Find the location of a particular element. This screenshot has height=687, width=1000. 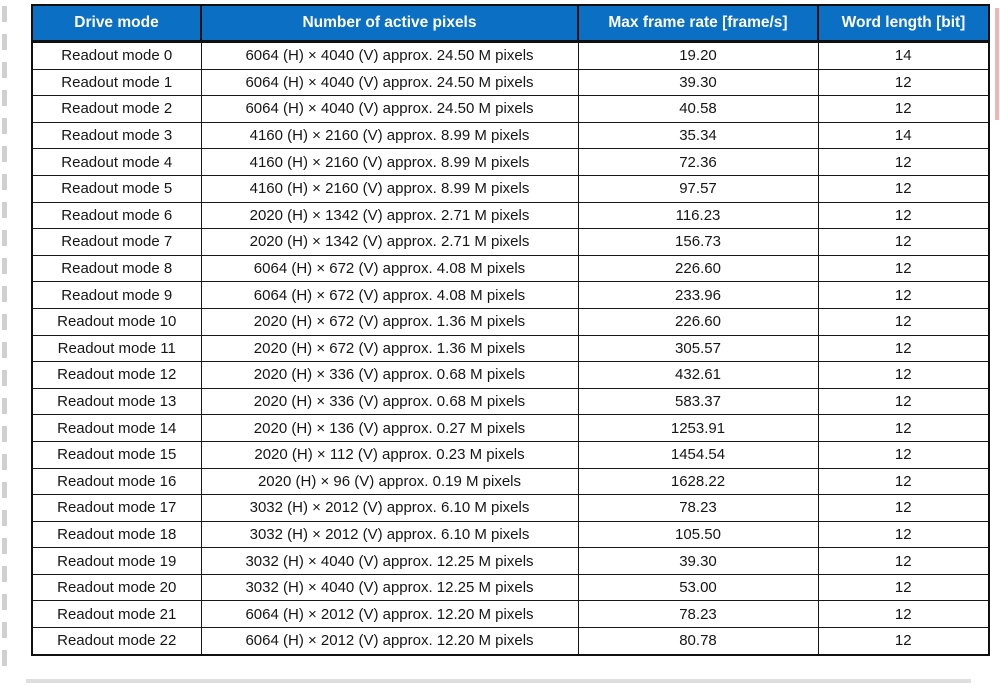

cell-mode: Readout mode 0 is located at coordinates (116, 55).